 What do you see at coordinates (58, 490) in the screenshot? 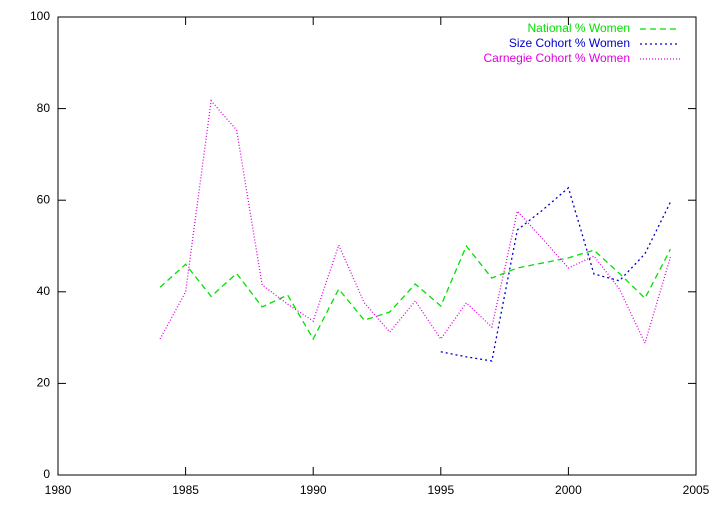
I see `x-tick-label: 1980` at bounding box center [58, 490].